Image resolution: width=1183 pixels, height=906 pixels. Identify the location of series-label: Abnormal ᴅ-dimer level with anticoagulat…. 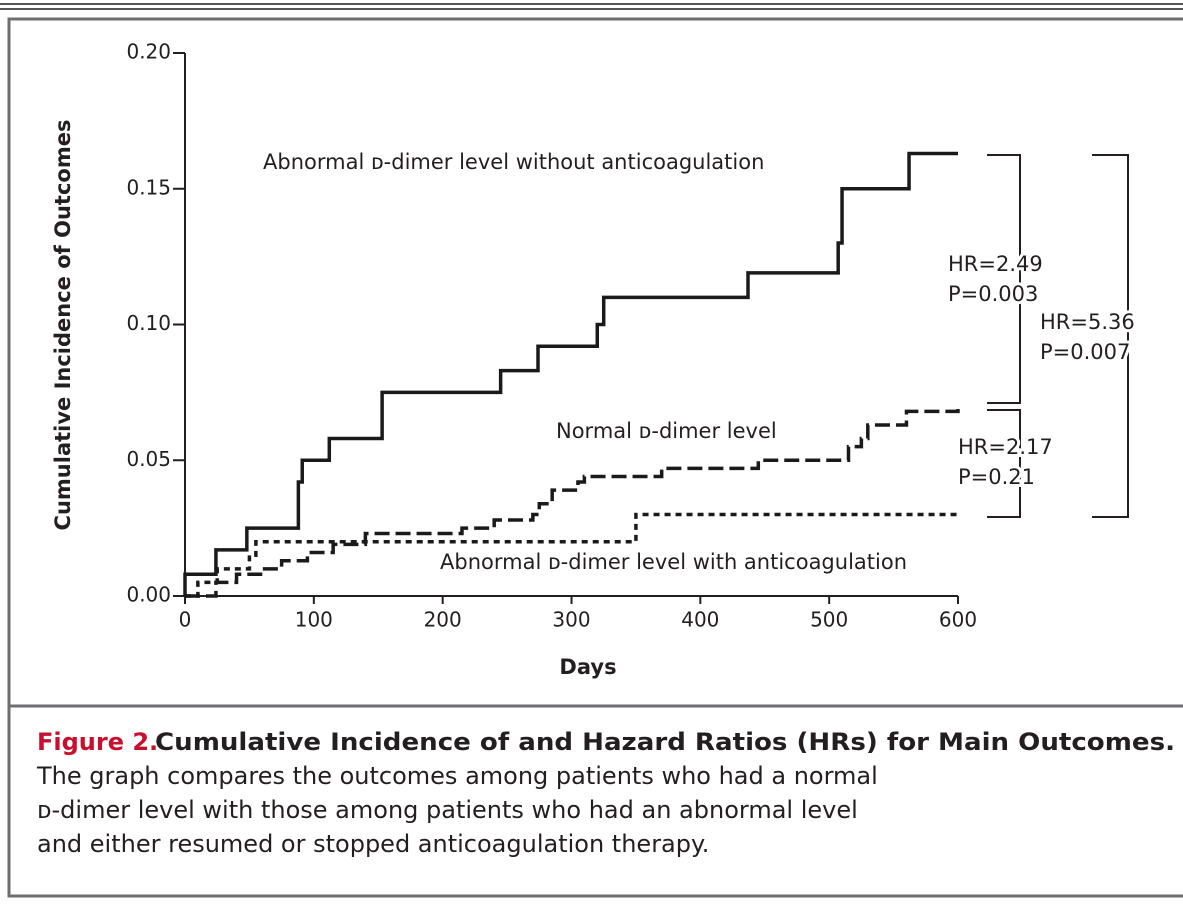
(673, 562).